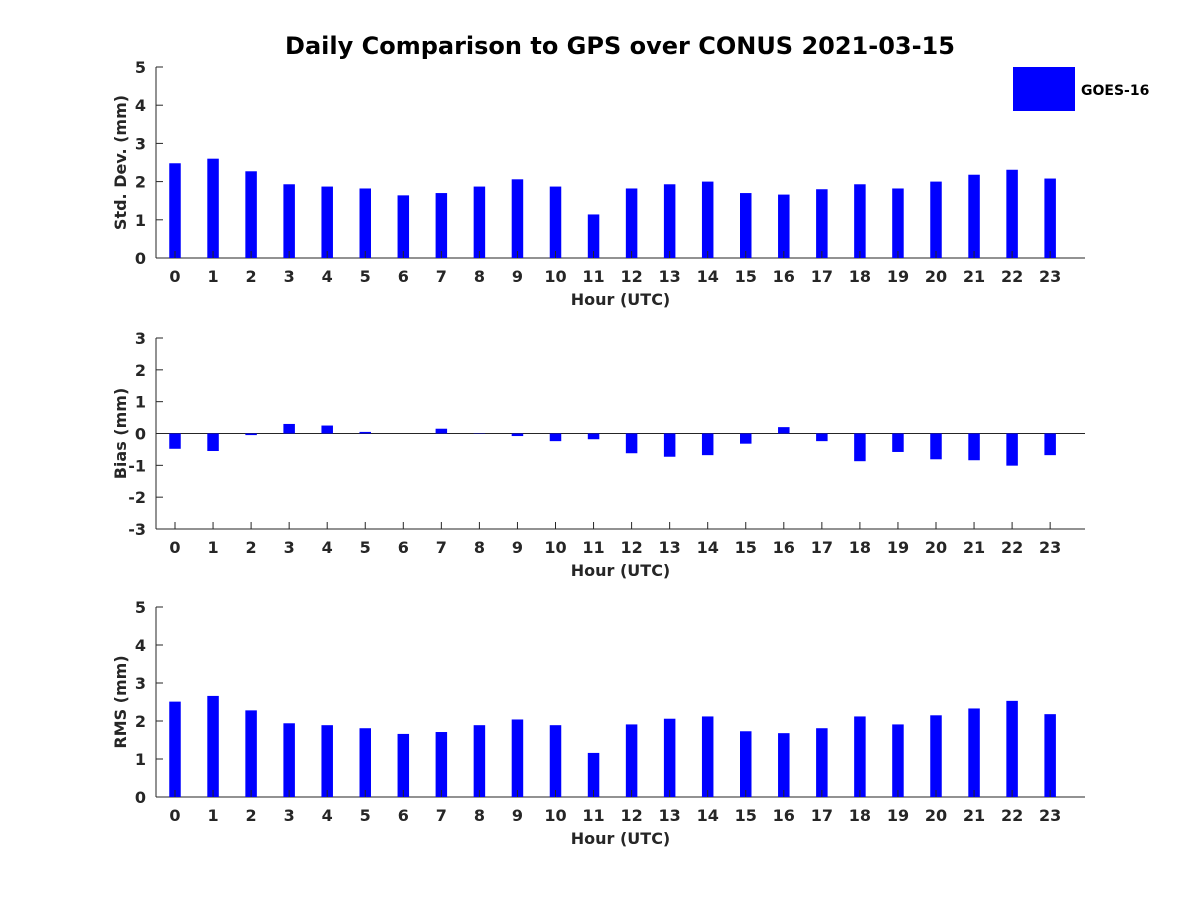 This screenshot has height=900, width=1200. What do you see at coordinates (1044, 89) in the screenshot?
I see `legend-swatch` at bounding box center [1044, 89].